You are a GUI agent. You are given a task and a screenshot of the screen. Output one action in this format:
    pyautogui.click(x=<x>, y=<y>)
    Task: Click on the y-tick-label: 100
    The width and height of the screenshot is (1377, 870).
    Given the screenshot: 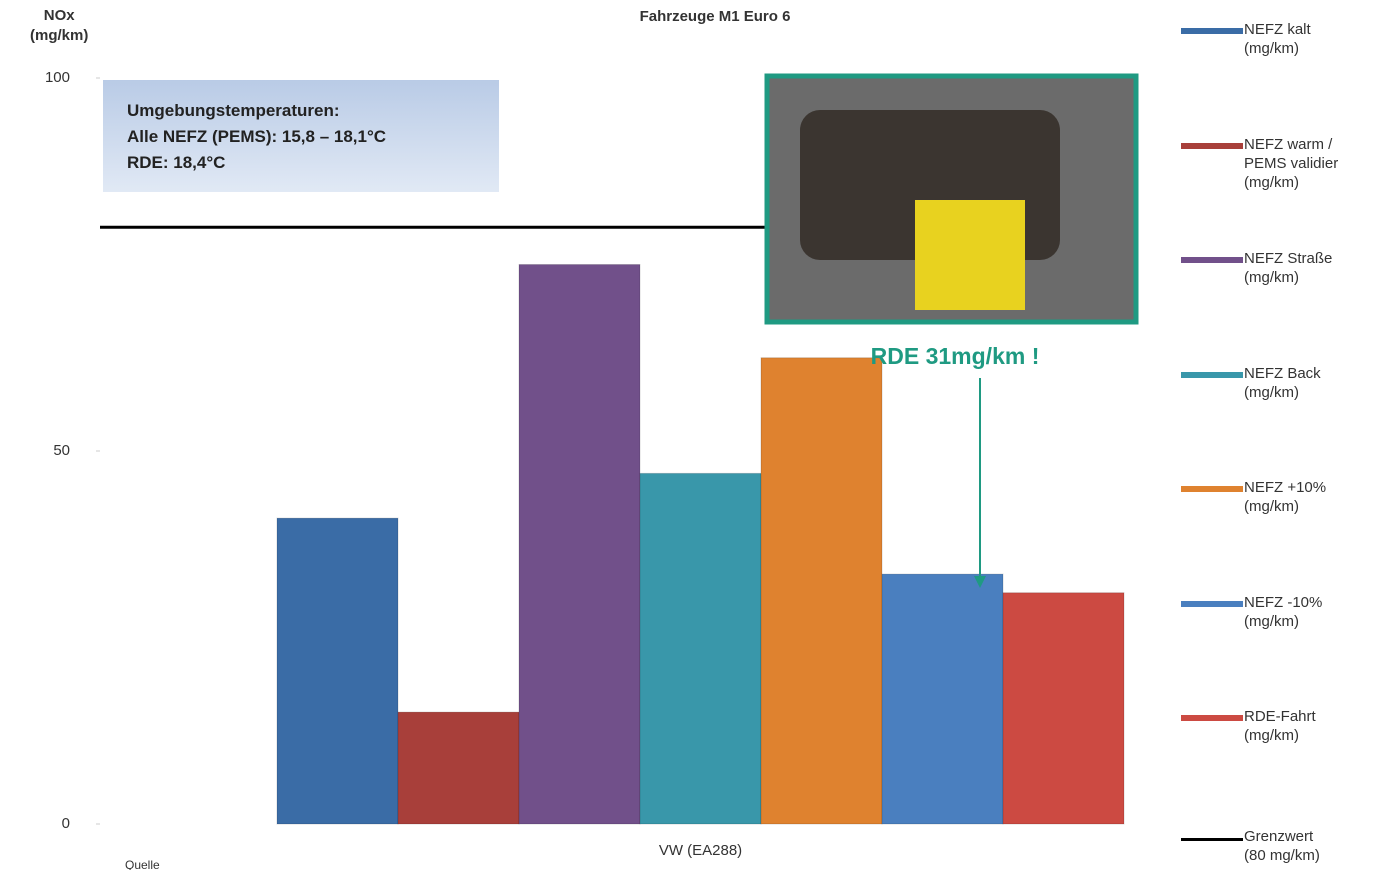 What is the action you would take?
    pyautogui.click(x=57, y=77)
    